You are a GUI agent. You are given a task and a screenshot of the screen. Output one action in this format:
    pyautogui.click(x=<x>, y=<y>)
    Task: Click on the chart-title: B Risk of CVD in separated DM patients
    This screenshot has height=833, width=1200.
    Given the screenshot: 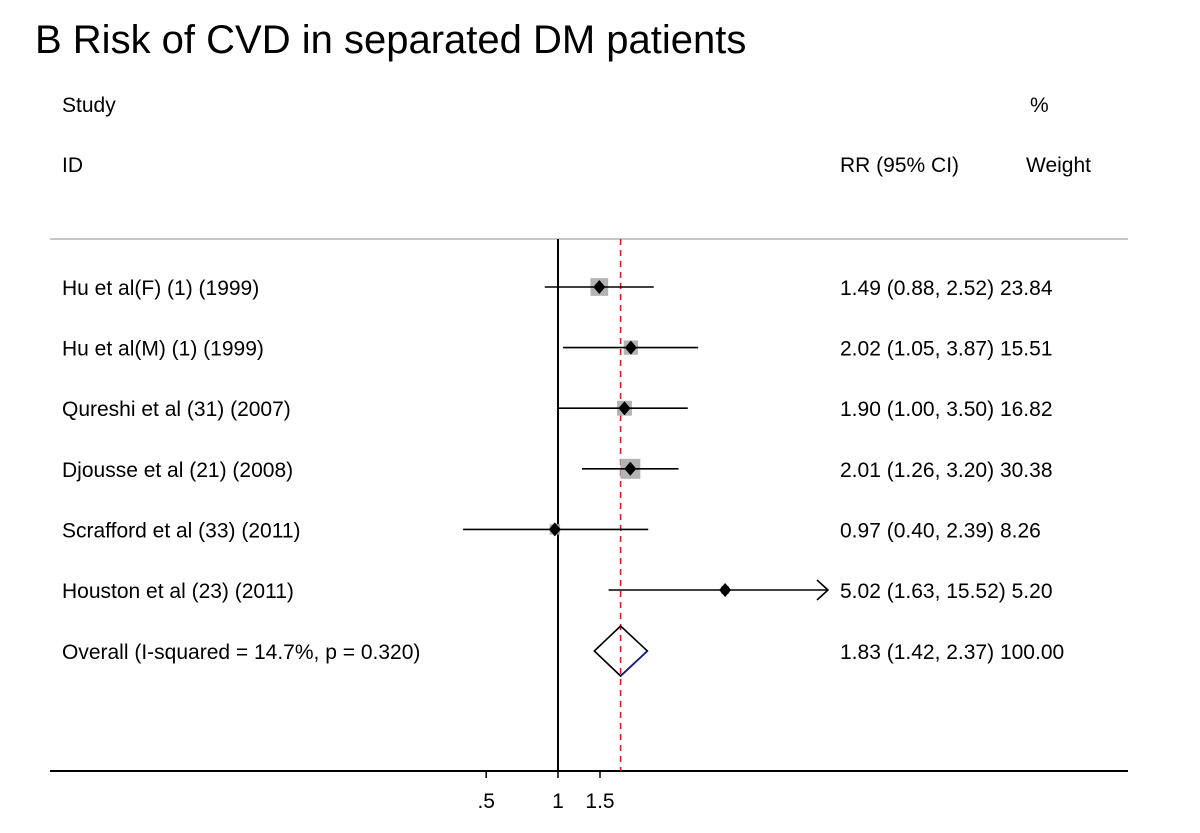 What is the action you would take?
    pyautogui.click(x=390, y=40)
    